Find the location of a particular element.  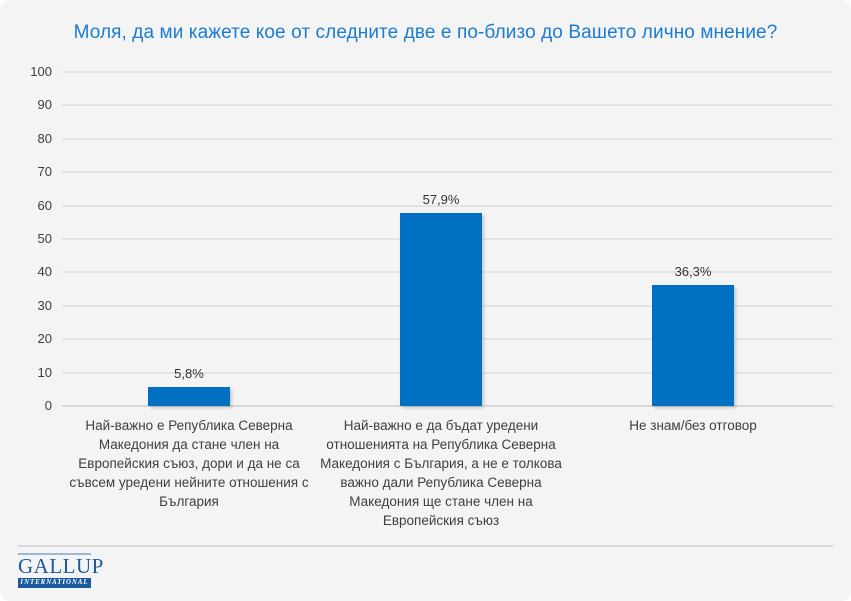

y-tick-label: 20 is located at coordinates (44, 339).